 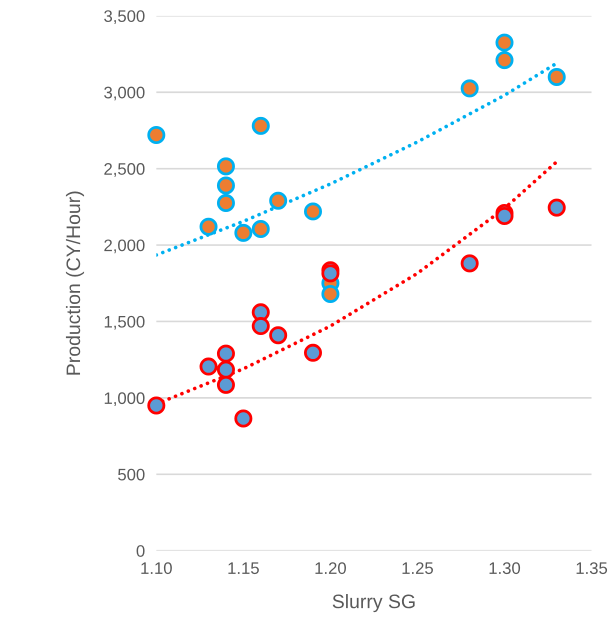 I want to click on y-tick-label: 500, so click(x=131, y=474).